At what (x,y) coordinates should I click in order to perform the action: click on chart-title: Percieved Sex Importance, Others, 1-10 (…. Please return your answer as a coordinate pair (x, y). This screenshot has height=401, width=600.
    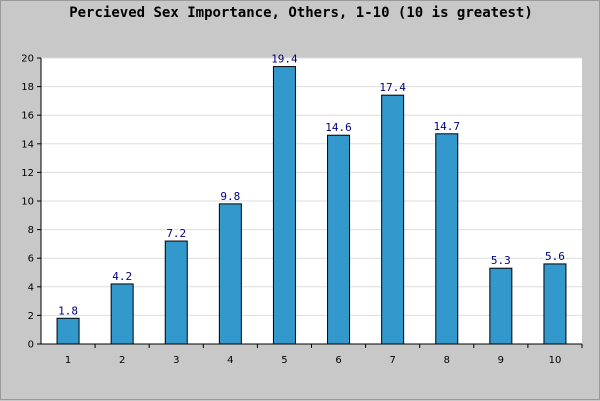
    Looking at the image, I should click on (301, 13).